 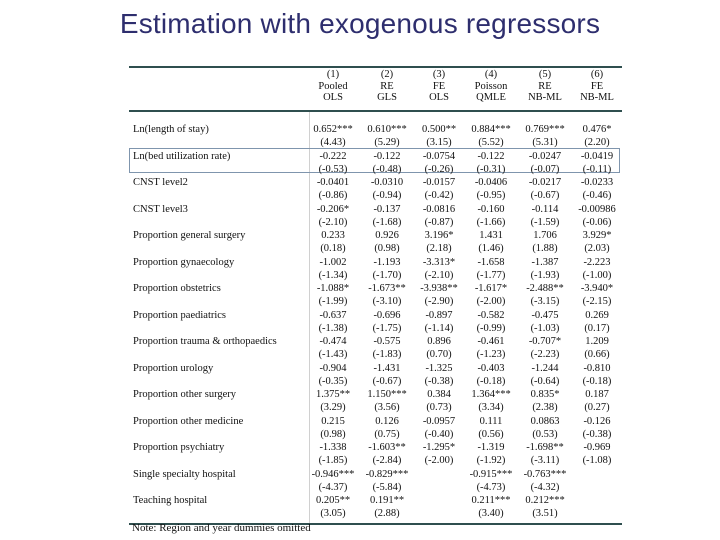 I want to click on t-statistic-cell: (-1.59), so click(x=545, y=222).